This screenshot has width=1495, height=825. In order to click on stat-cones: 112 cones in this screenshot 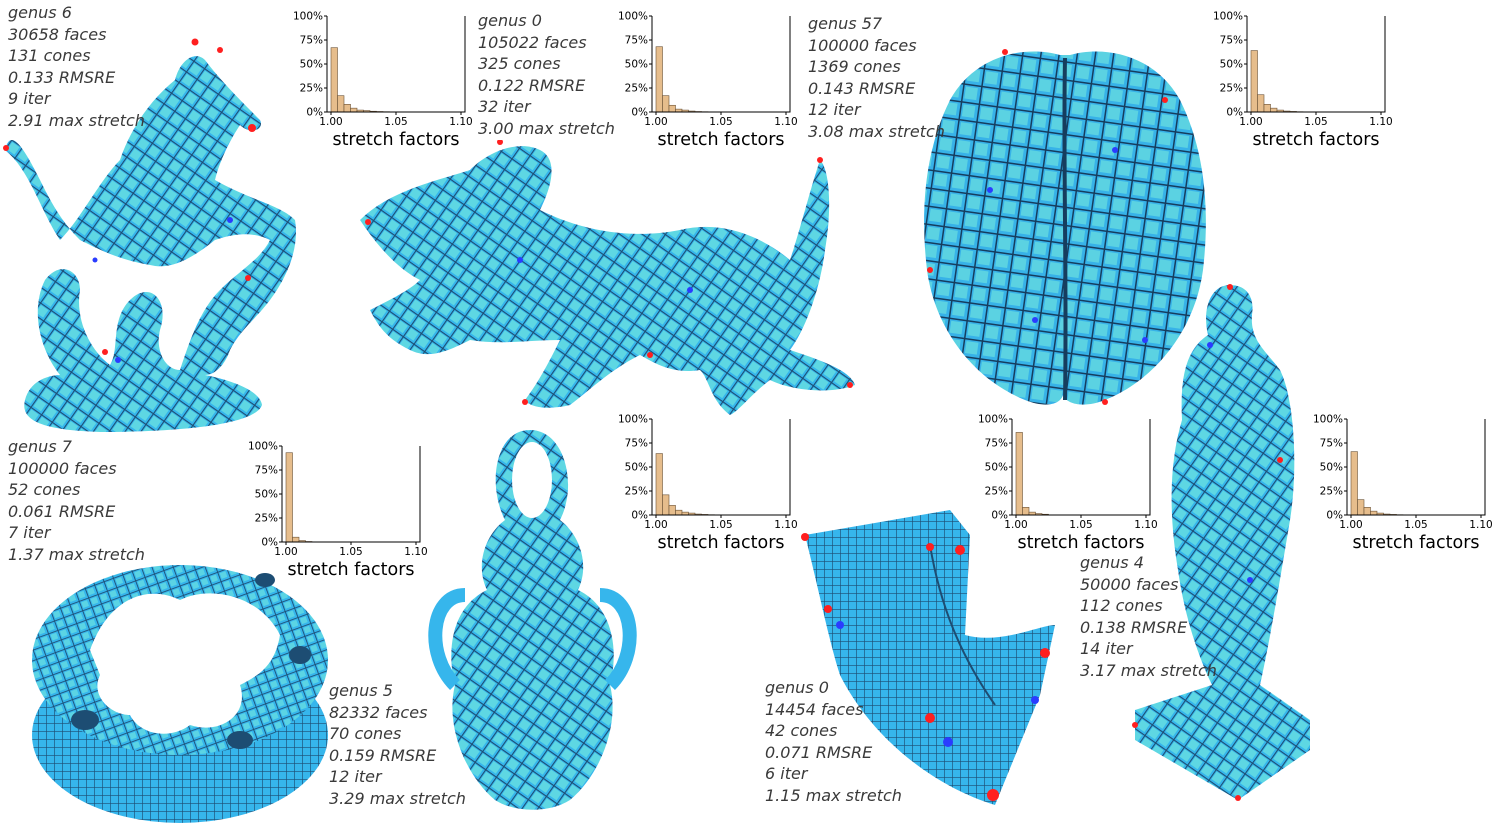, I will do `click(1121, 605)`.